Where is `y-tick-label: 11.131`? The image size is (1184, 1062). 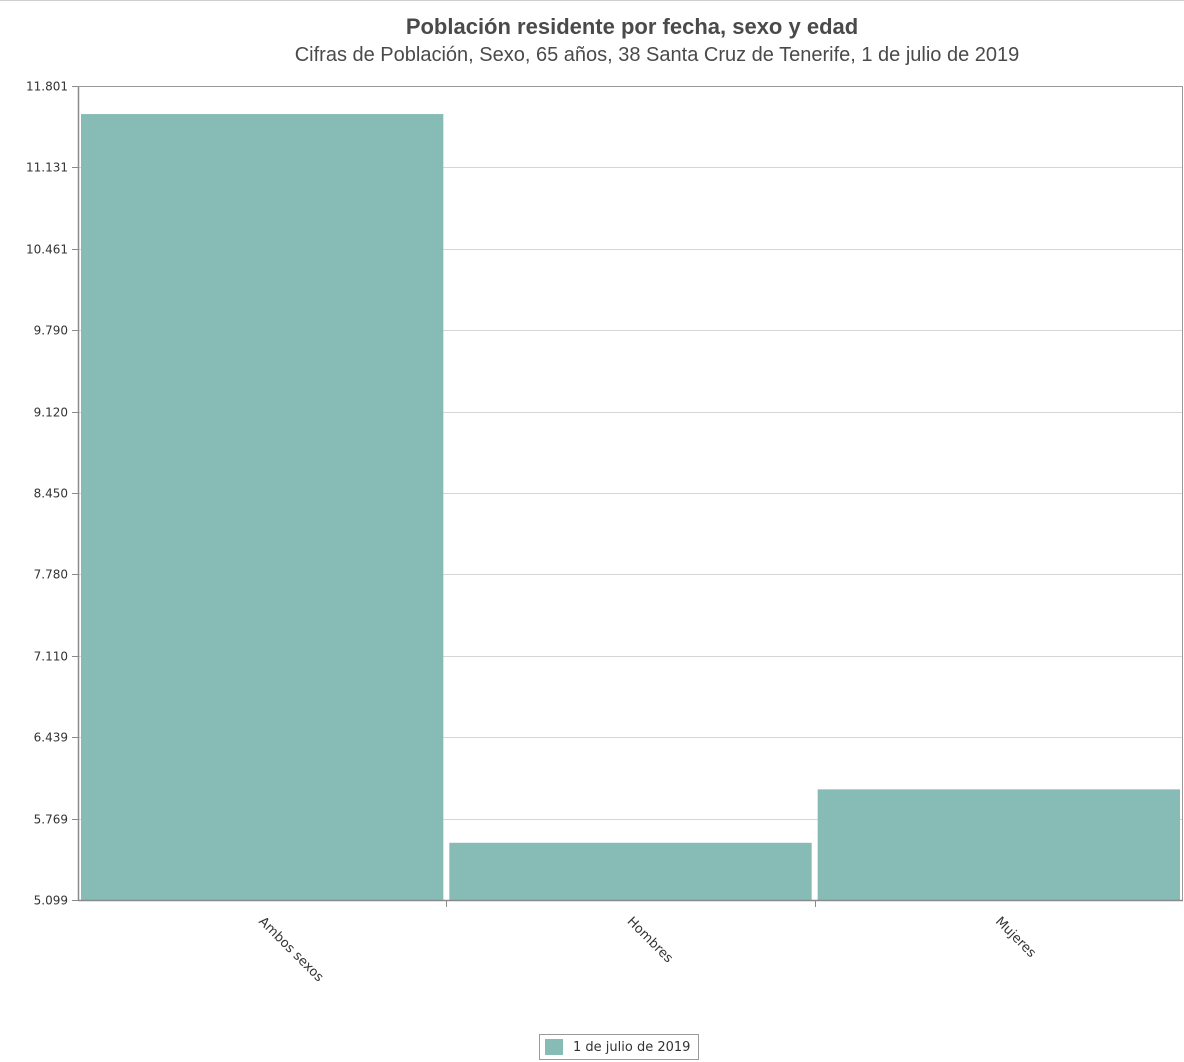
y-tick-label: 11.131 is located at coordinates (47, 168).